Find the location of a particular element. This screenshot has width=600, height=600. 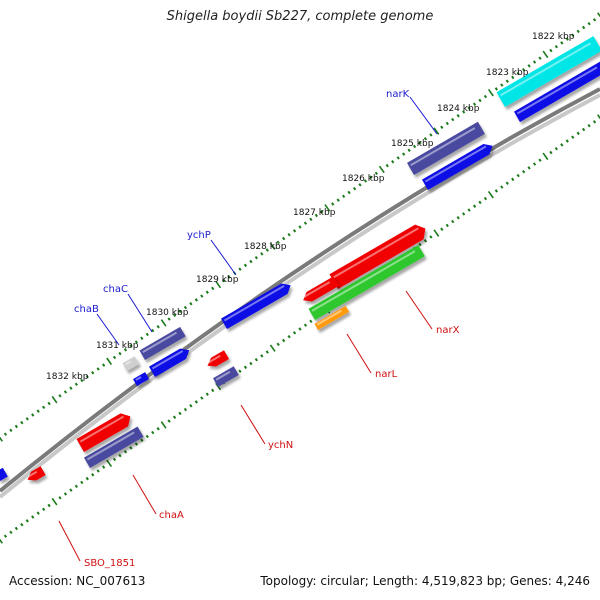

kbp-label-1827: 1827 kbp is located at coordinates (314, 213).